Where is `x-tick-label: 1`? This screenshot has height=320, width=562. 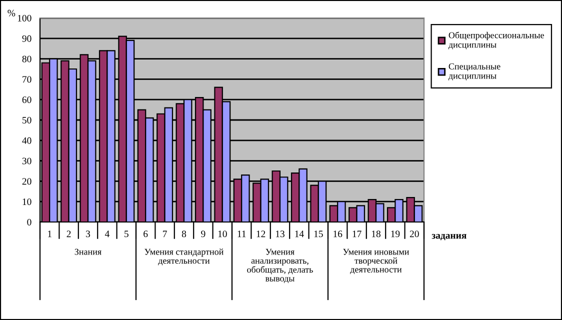 x-tick-label: 1 is located at coordinates (50, 234).